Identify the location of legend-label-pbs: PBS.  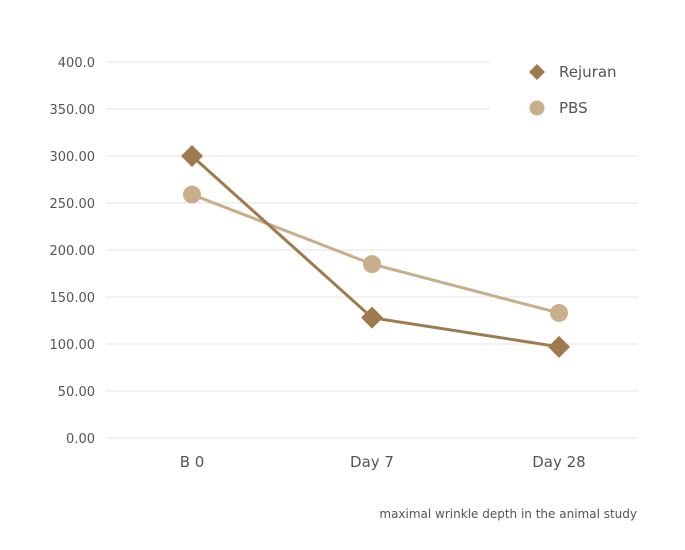
(573, 108).